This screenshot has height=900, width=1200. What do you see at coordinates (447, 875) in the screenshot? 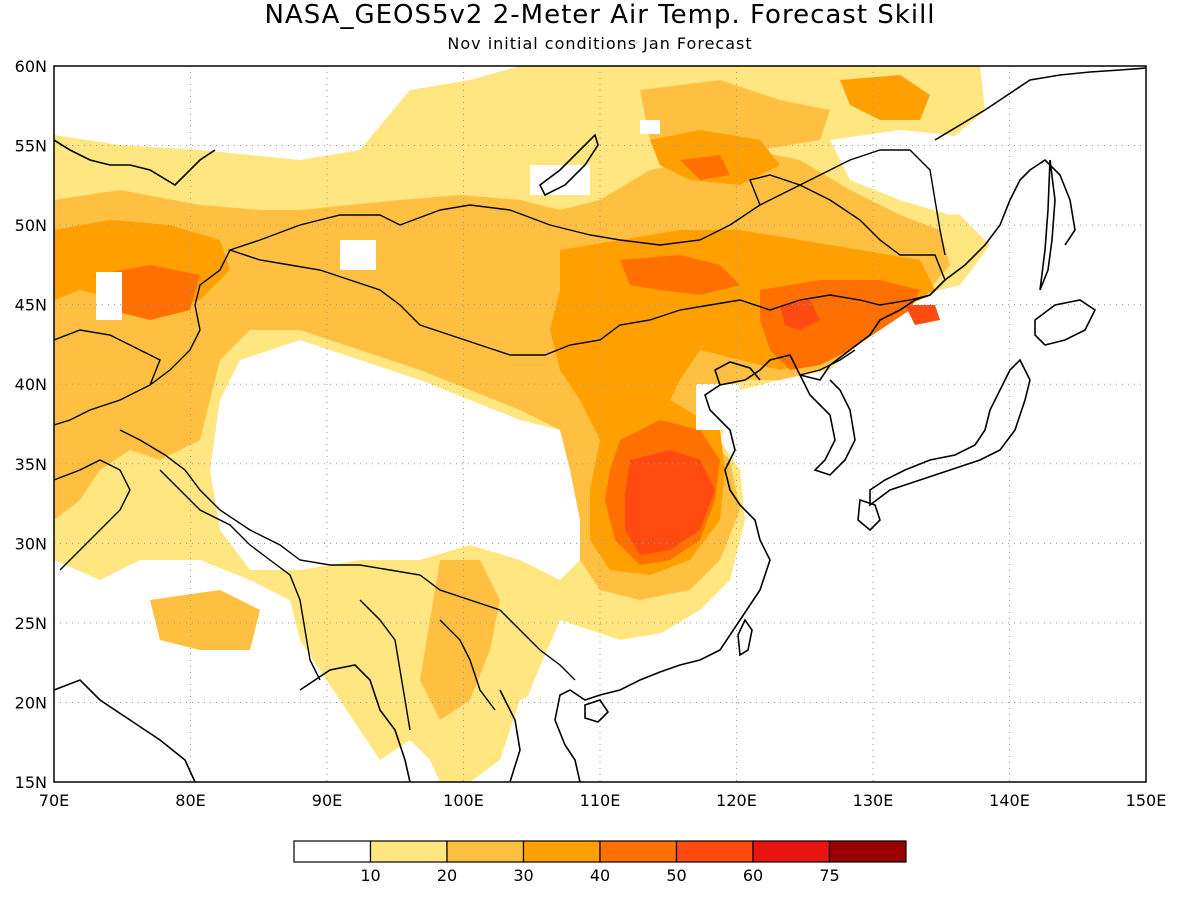
I see `colorbar-tick-label: 20` at bounding box center [447, 875].